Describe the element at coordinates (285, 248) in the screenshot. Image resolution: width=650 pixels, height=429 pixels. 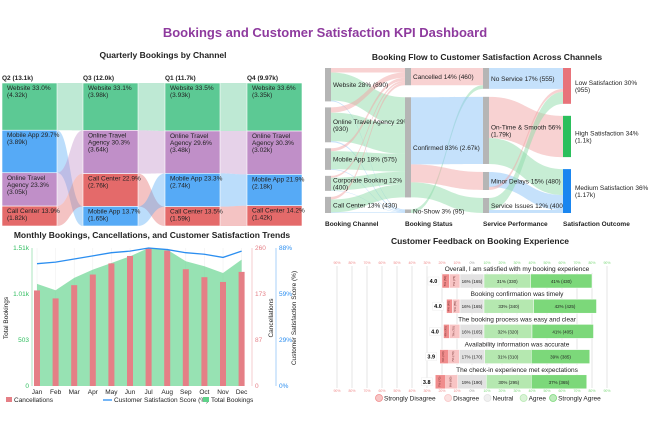
I see `axis-tick-label: 88%` at that location.